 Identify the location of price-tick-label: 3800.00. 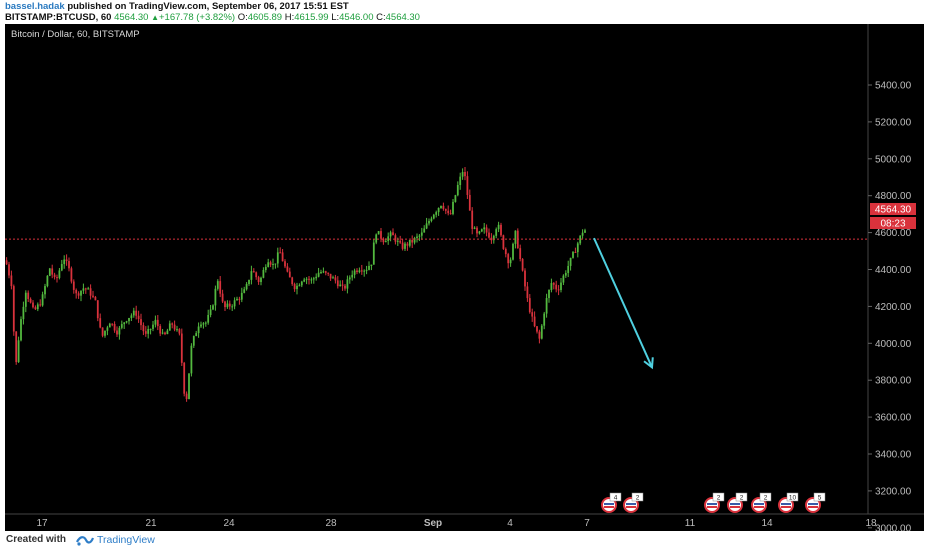
(893, 381).